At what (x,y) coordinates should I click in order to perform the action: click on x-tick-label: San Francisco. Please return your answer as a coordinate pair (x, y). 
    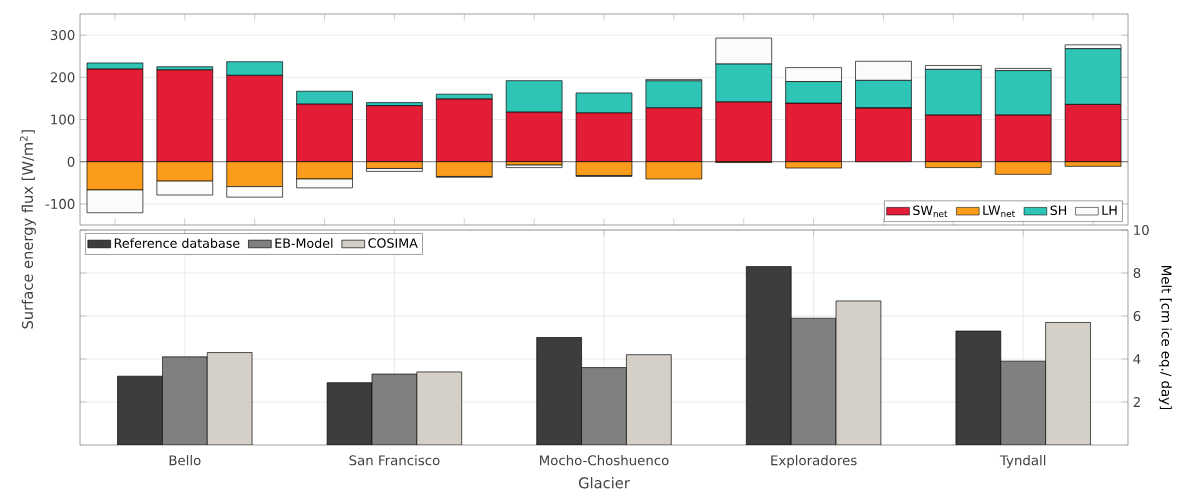
    Looking at the image, I should click on (394, 460).